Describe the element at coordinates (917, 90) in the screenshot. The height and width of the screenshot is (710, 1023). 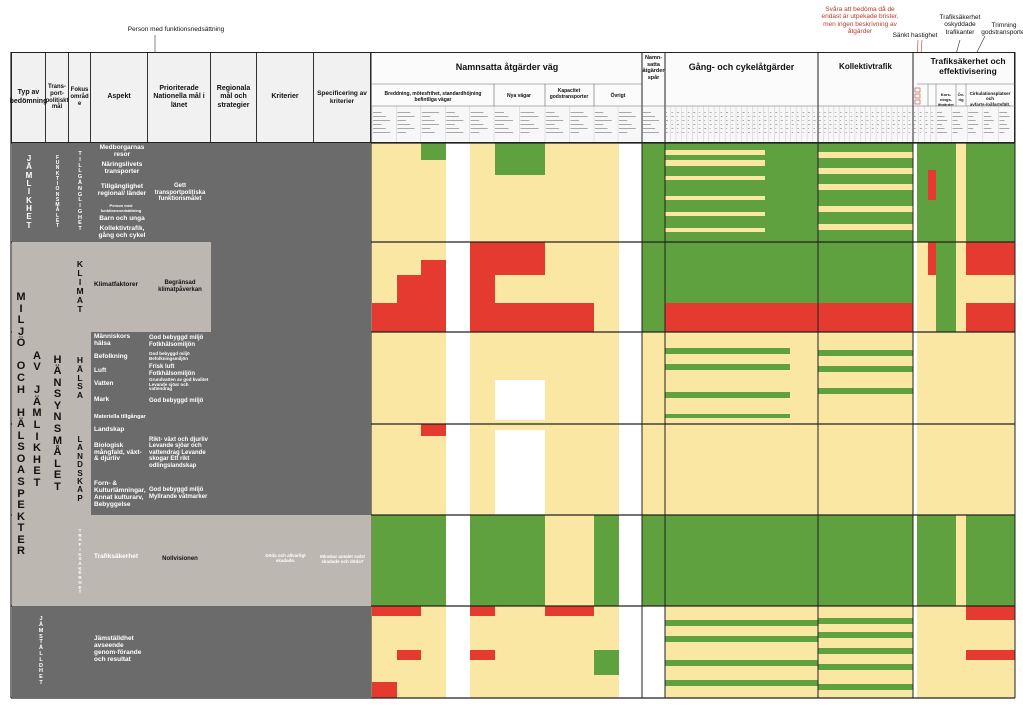
I see `ts-red-box` at that location.